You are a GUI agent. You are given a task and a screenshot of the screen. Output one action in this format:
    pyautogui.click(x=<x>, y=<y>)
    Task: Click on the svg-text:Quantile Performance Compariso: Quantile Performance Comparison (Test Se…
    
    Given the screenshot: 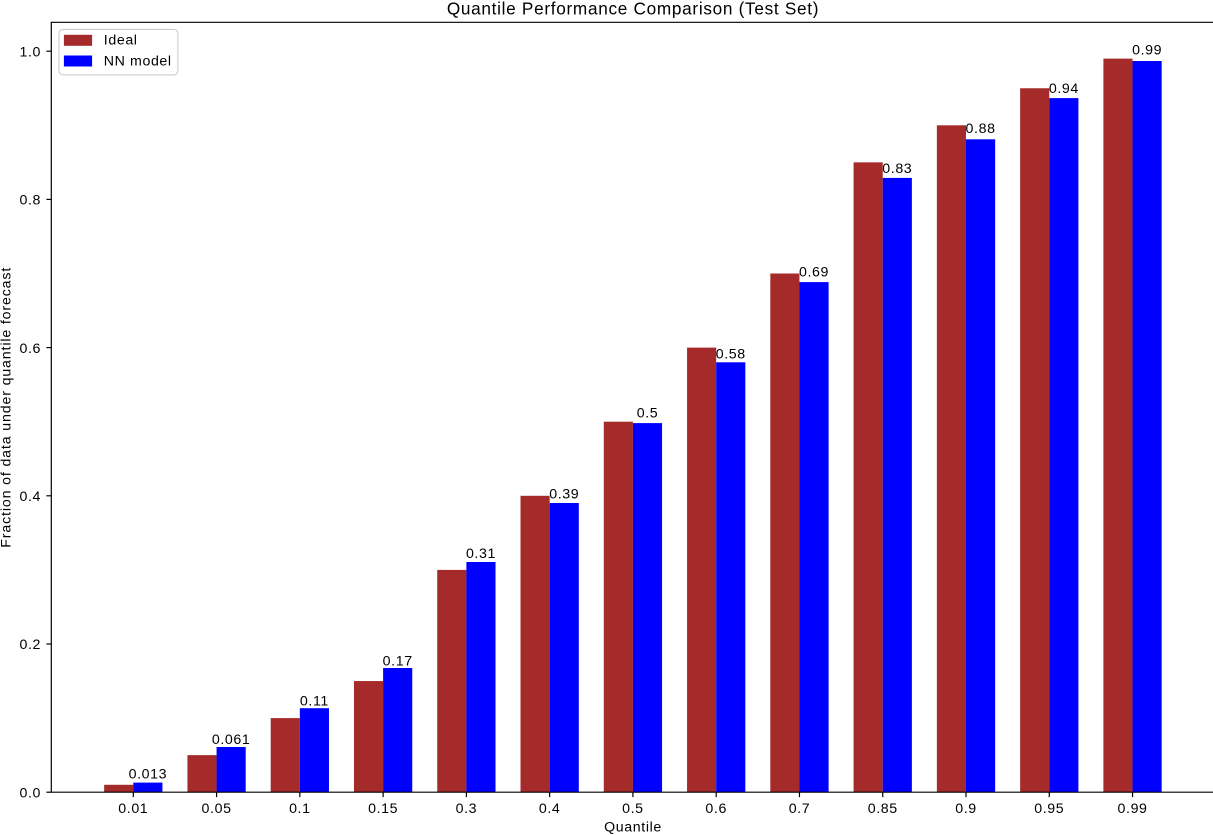 What is the action you would take?
    pyautogui.click(x=633, y=9)
    